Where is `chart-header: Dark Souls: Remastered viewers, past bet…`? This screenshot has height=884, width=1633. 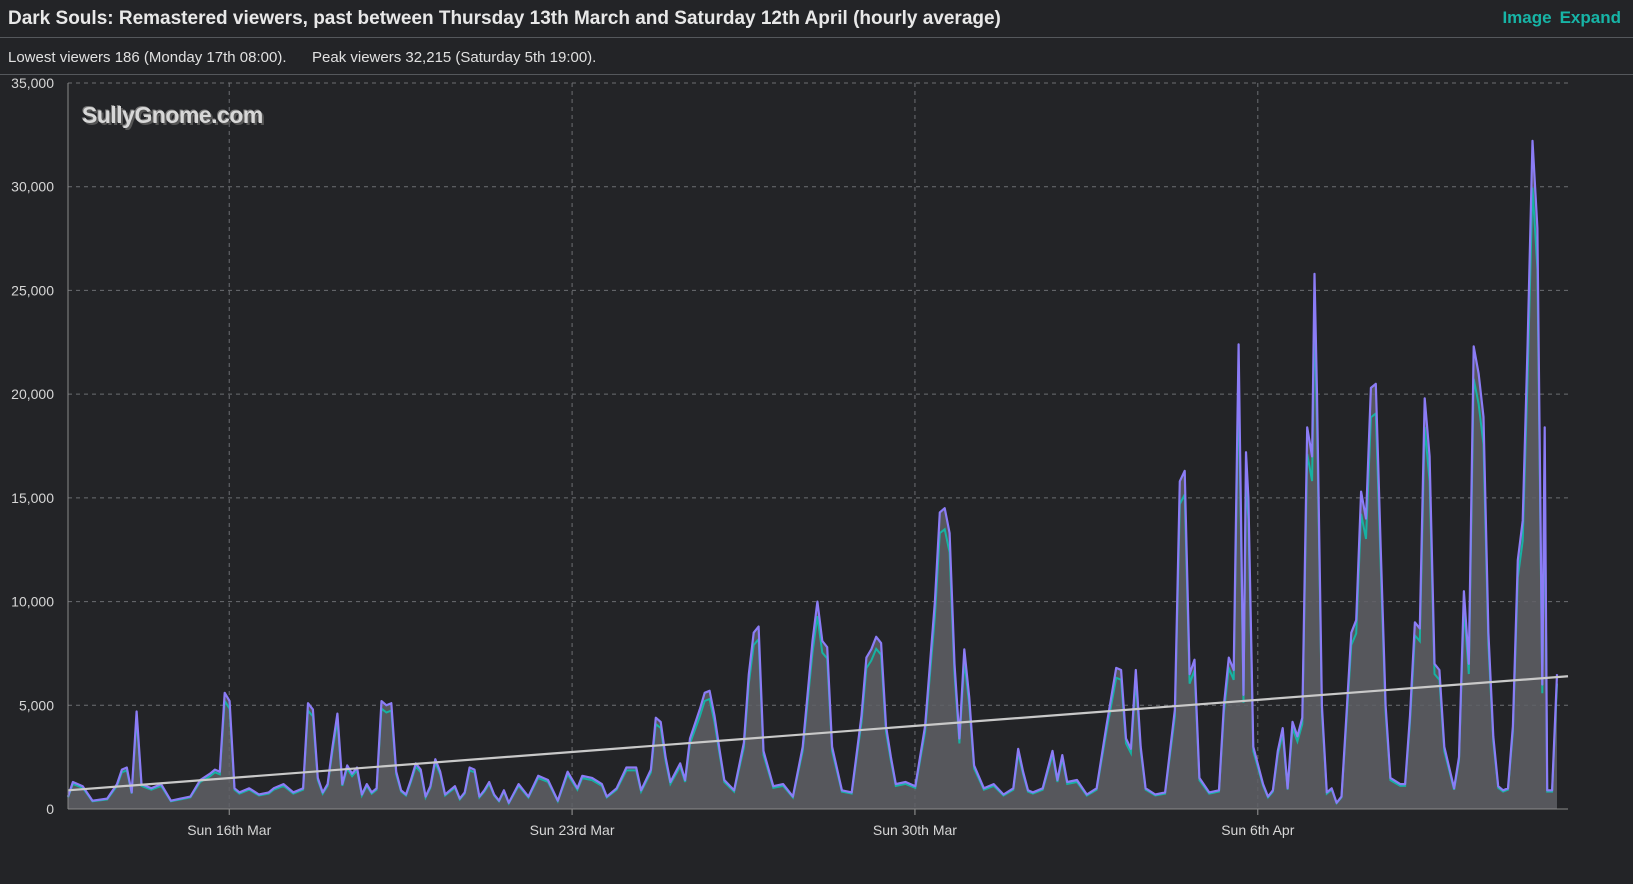 chart-header: Dark Souls: Remastered viewers, past bet… is located at coordinates (816, 19).